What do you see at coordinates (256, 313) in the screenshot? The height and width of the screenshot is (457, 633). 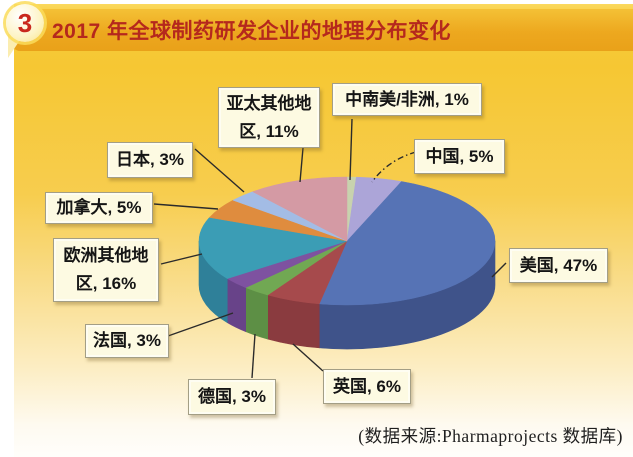 I see `pie-side-德国` at bounding box center [256, 313].